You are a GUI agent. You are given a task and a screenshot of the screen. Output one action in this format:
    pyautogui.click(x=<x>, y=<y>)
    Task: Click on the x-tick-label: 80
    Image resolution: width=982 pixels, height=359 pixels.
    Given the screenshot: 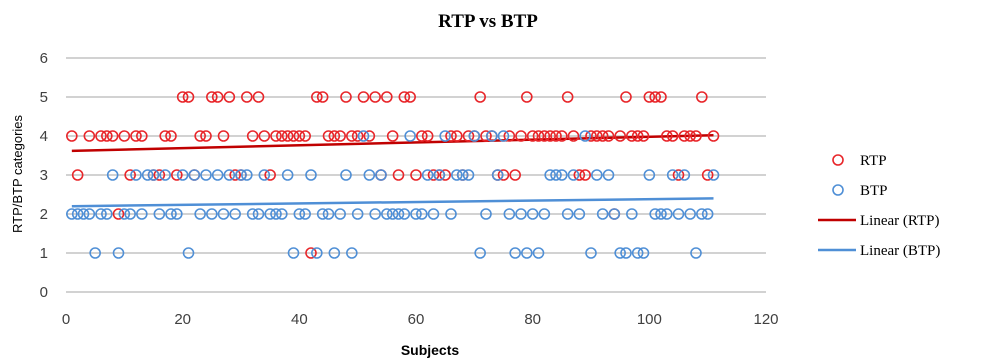 What is the action you would take?
    pyautogui.click(x=532, y=319)
    